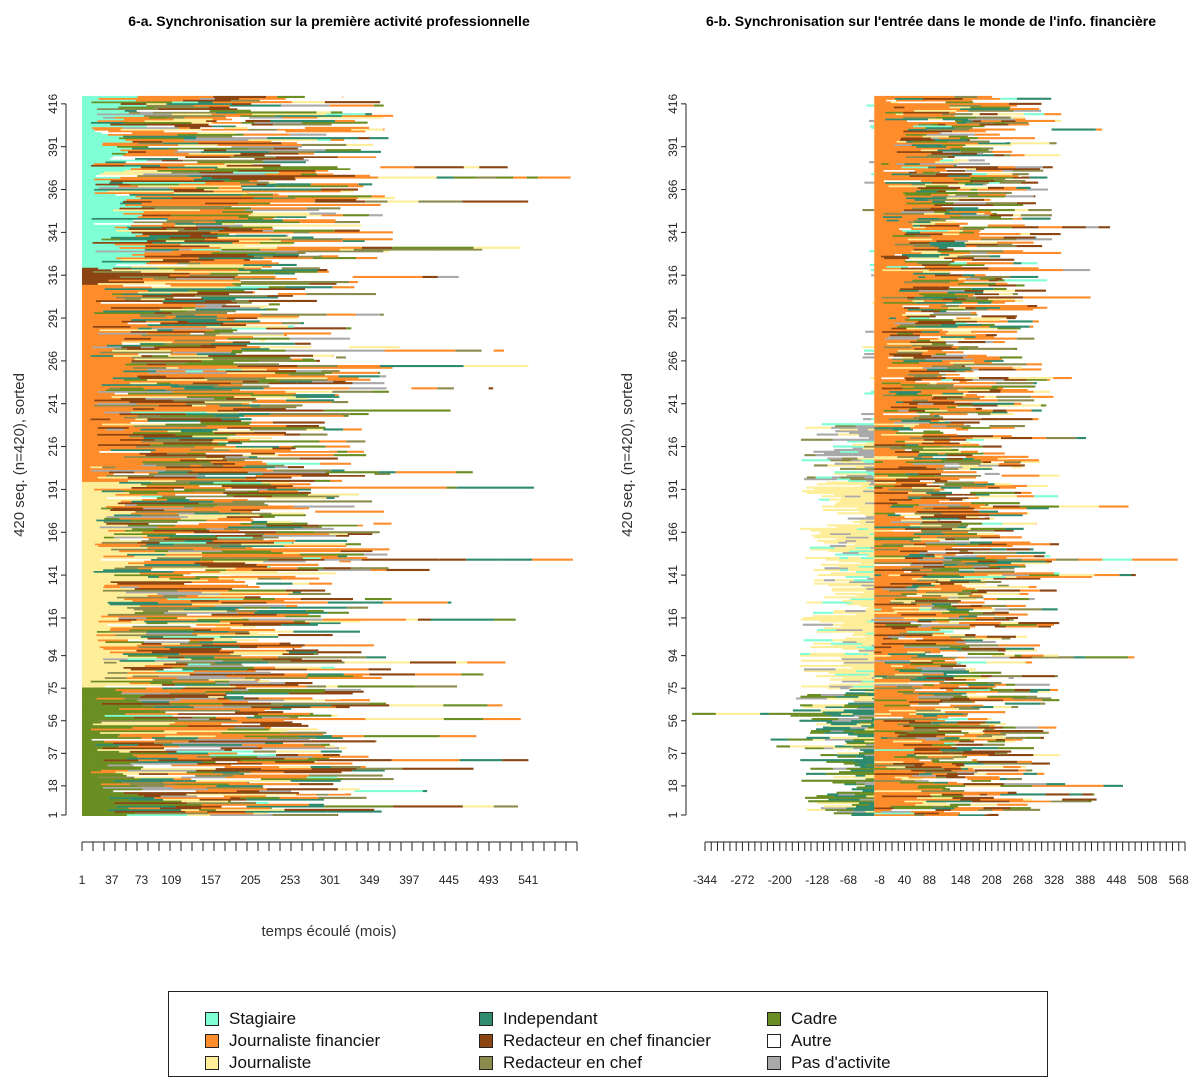 The height and width of the screenshot is (1079, 1195). What do you see at coordinates (112, 880) in the screenshot?
I see `x-tick-label: 37` at bounding box center [112, 880].